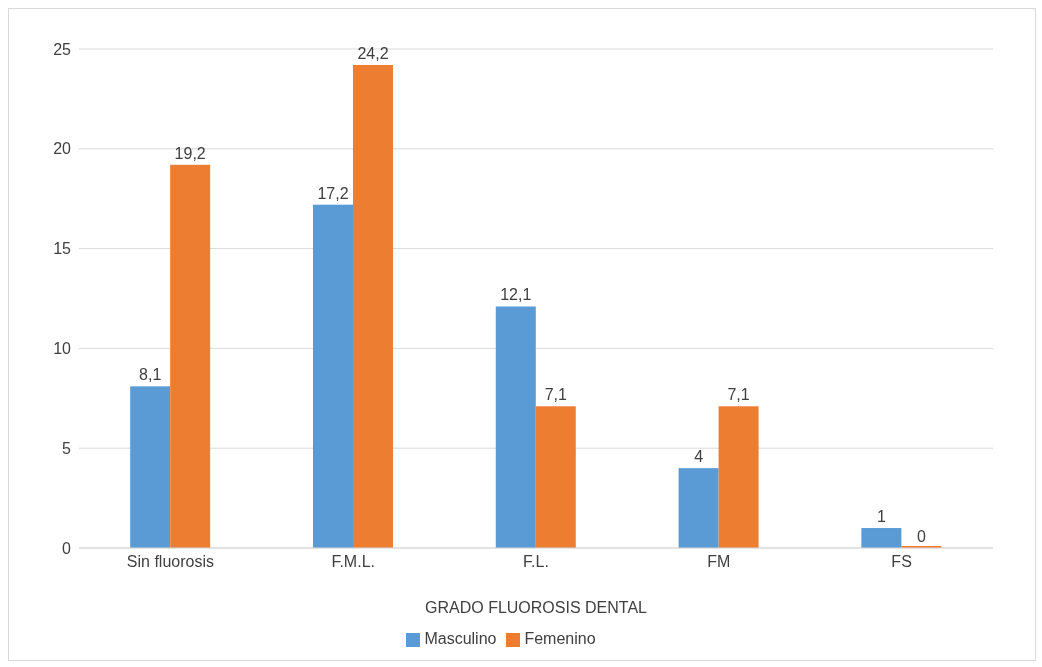 This screenshot has width=1042, height=667. I want to click on x-tick-label: FS, so click(901, 562).